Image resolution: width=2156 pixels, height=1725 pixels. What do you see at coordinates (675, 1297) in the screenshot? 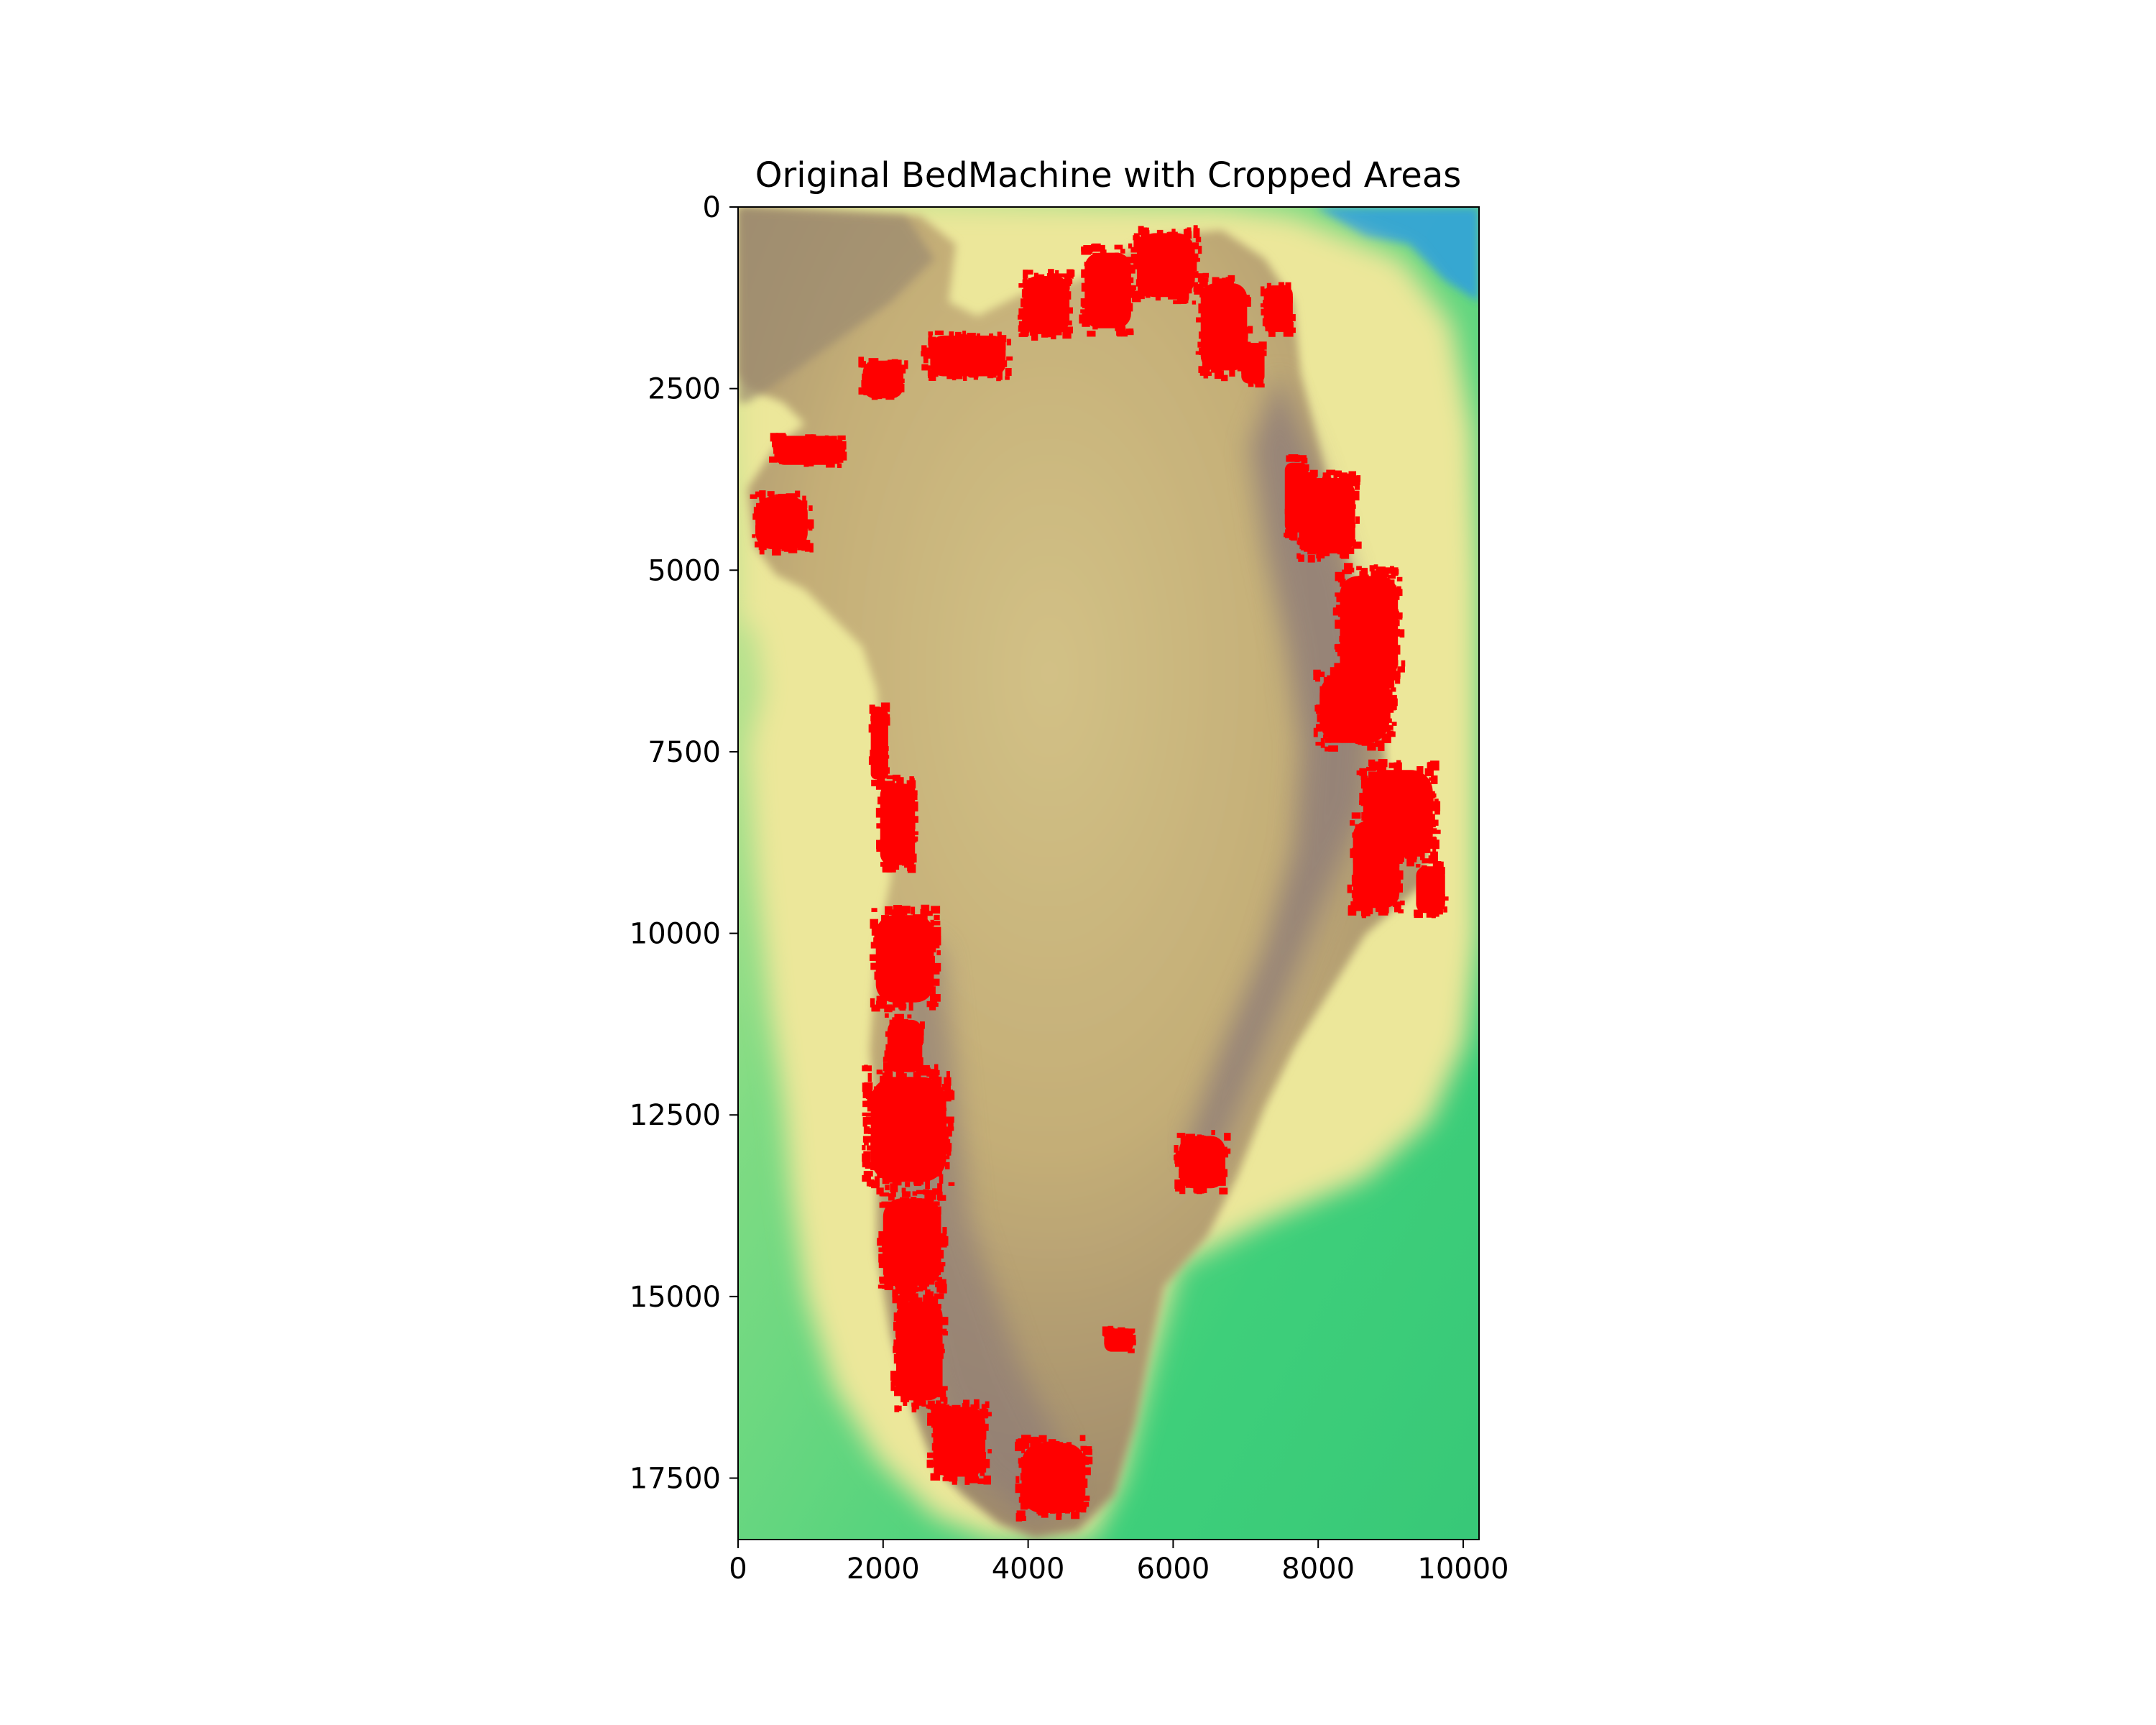
I see `y-tick-label: 15000` at bounding box center [675, 1297].